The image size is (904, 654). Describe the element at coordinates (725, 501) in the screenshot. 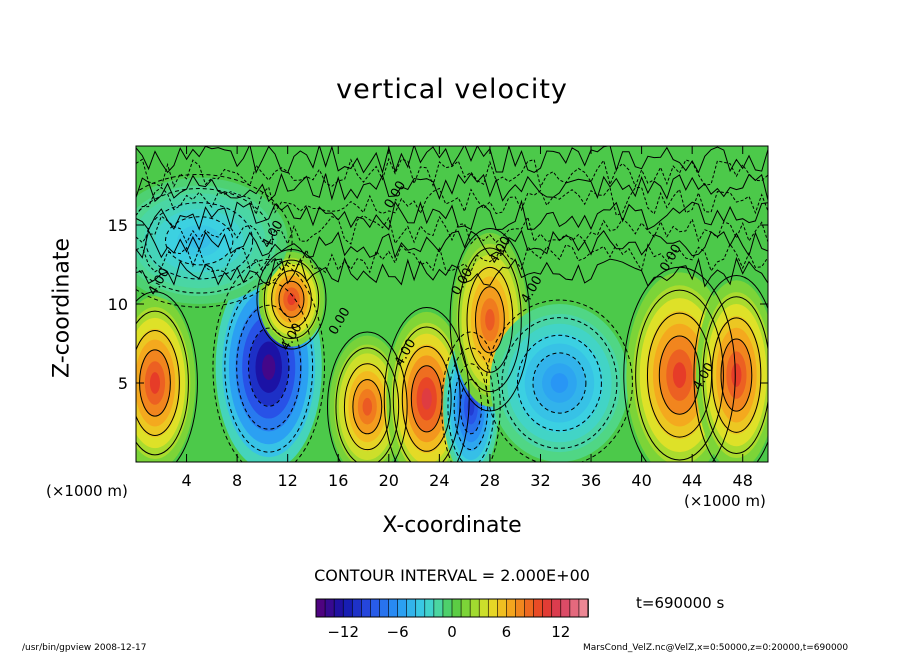

I see `x-unit-label-right: (×1000 m)` at that location.